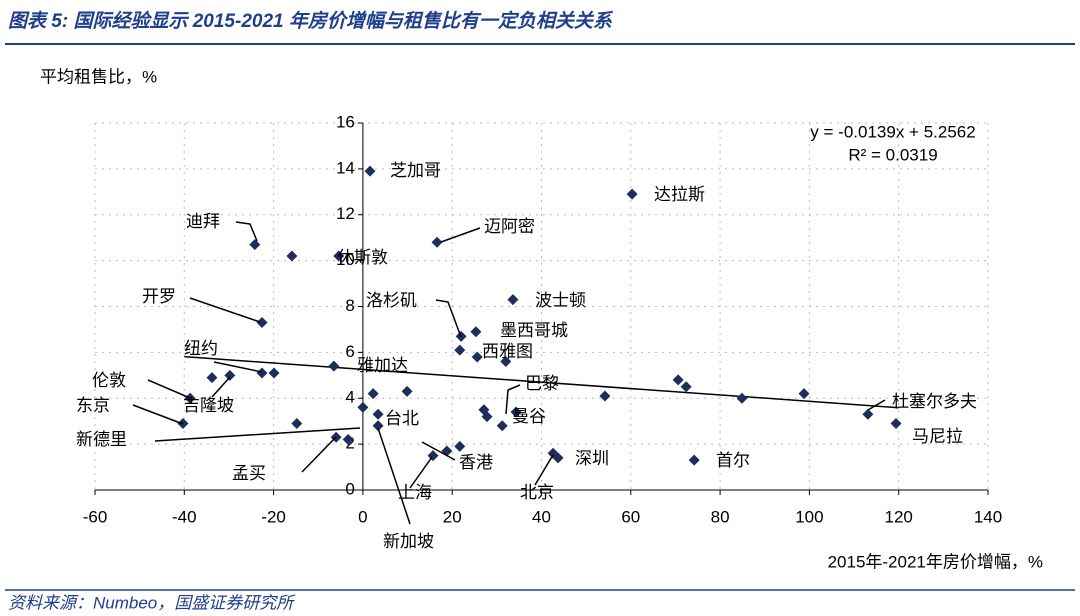 The image size is (1080, 616). I want to click on equation: y = -0.0139x + 5.2562, so click(892, 131).